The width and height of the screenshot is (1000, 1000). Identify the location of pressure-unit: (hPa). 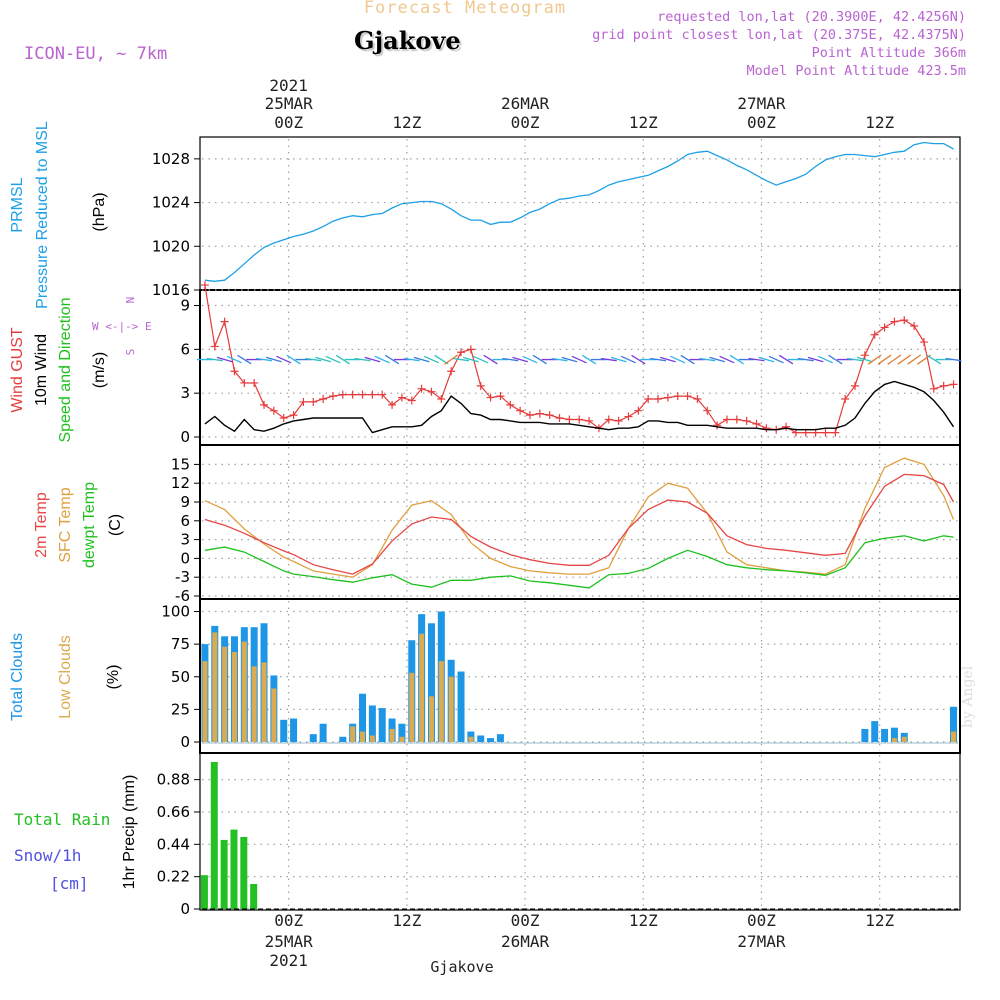
(99, 211).